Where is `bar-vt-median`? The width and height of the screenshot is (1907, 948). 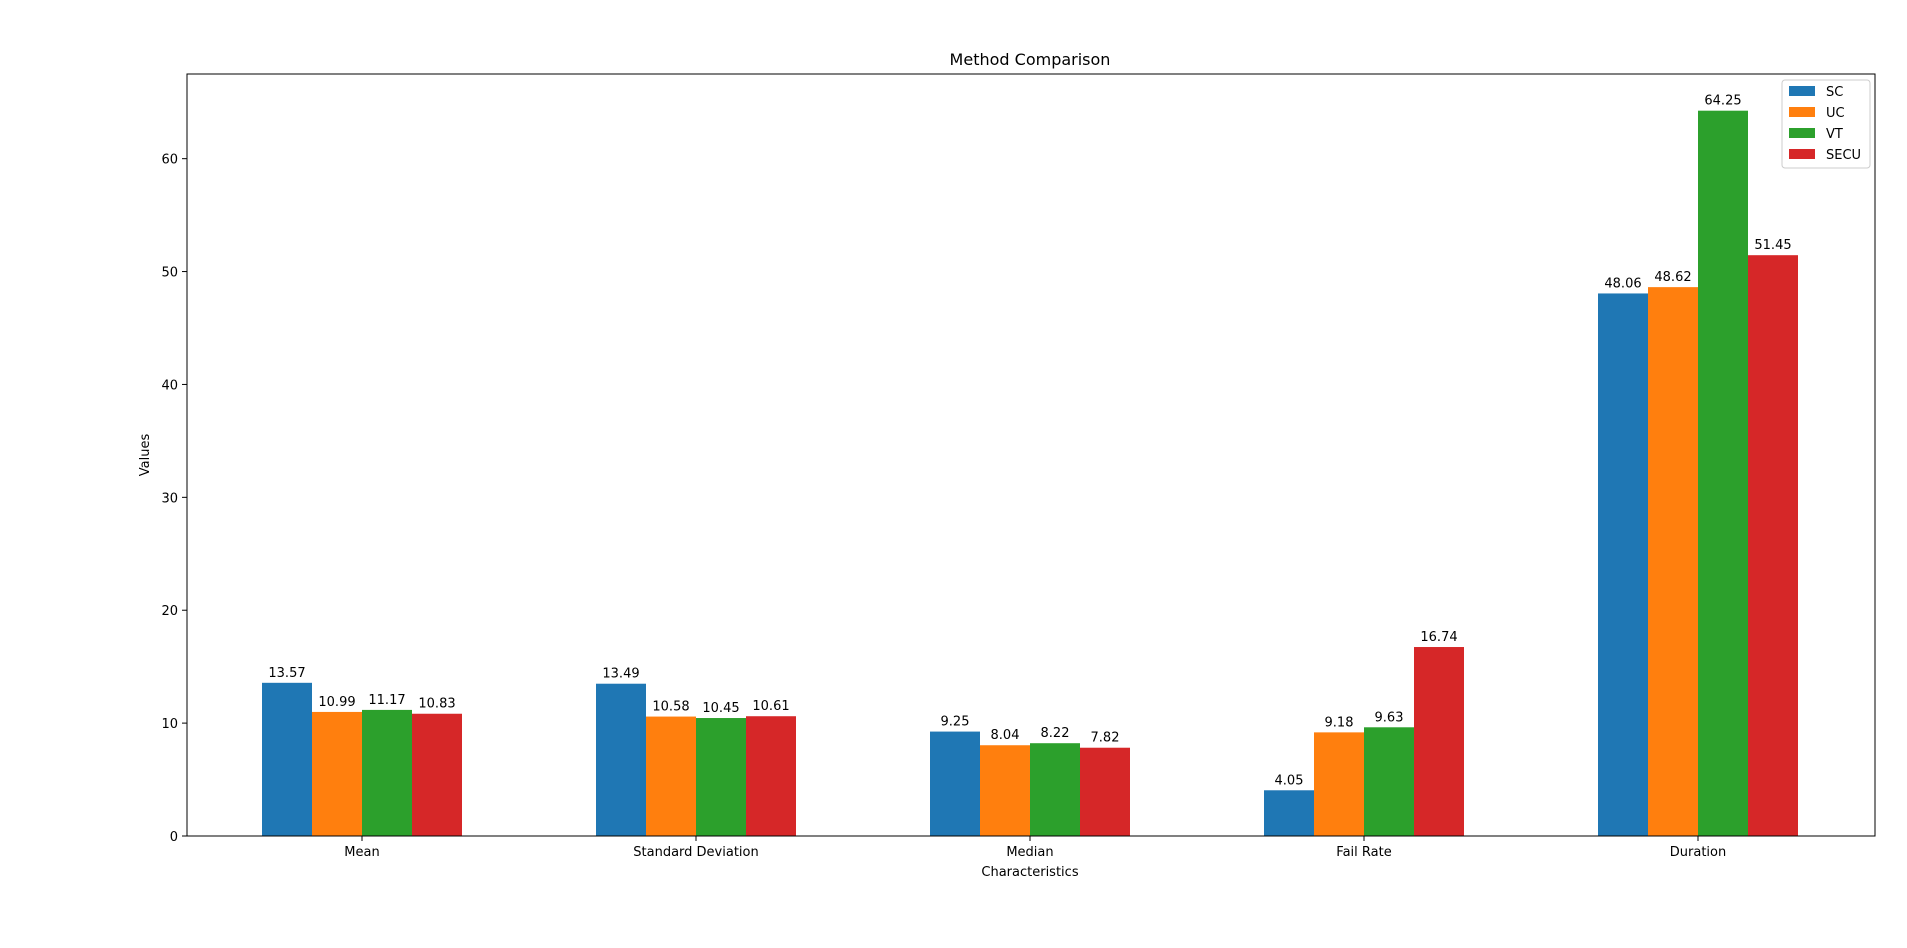 bar-vt-median is located at coordinates (1055, 789).